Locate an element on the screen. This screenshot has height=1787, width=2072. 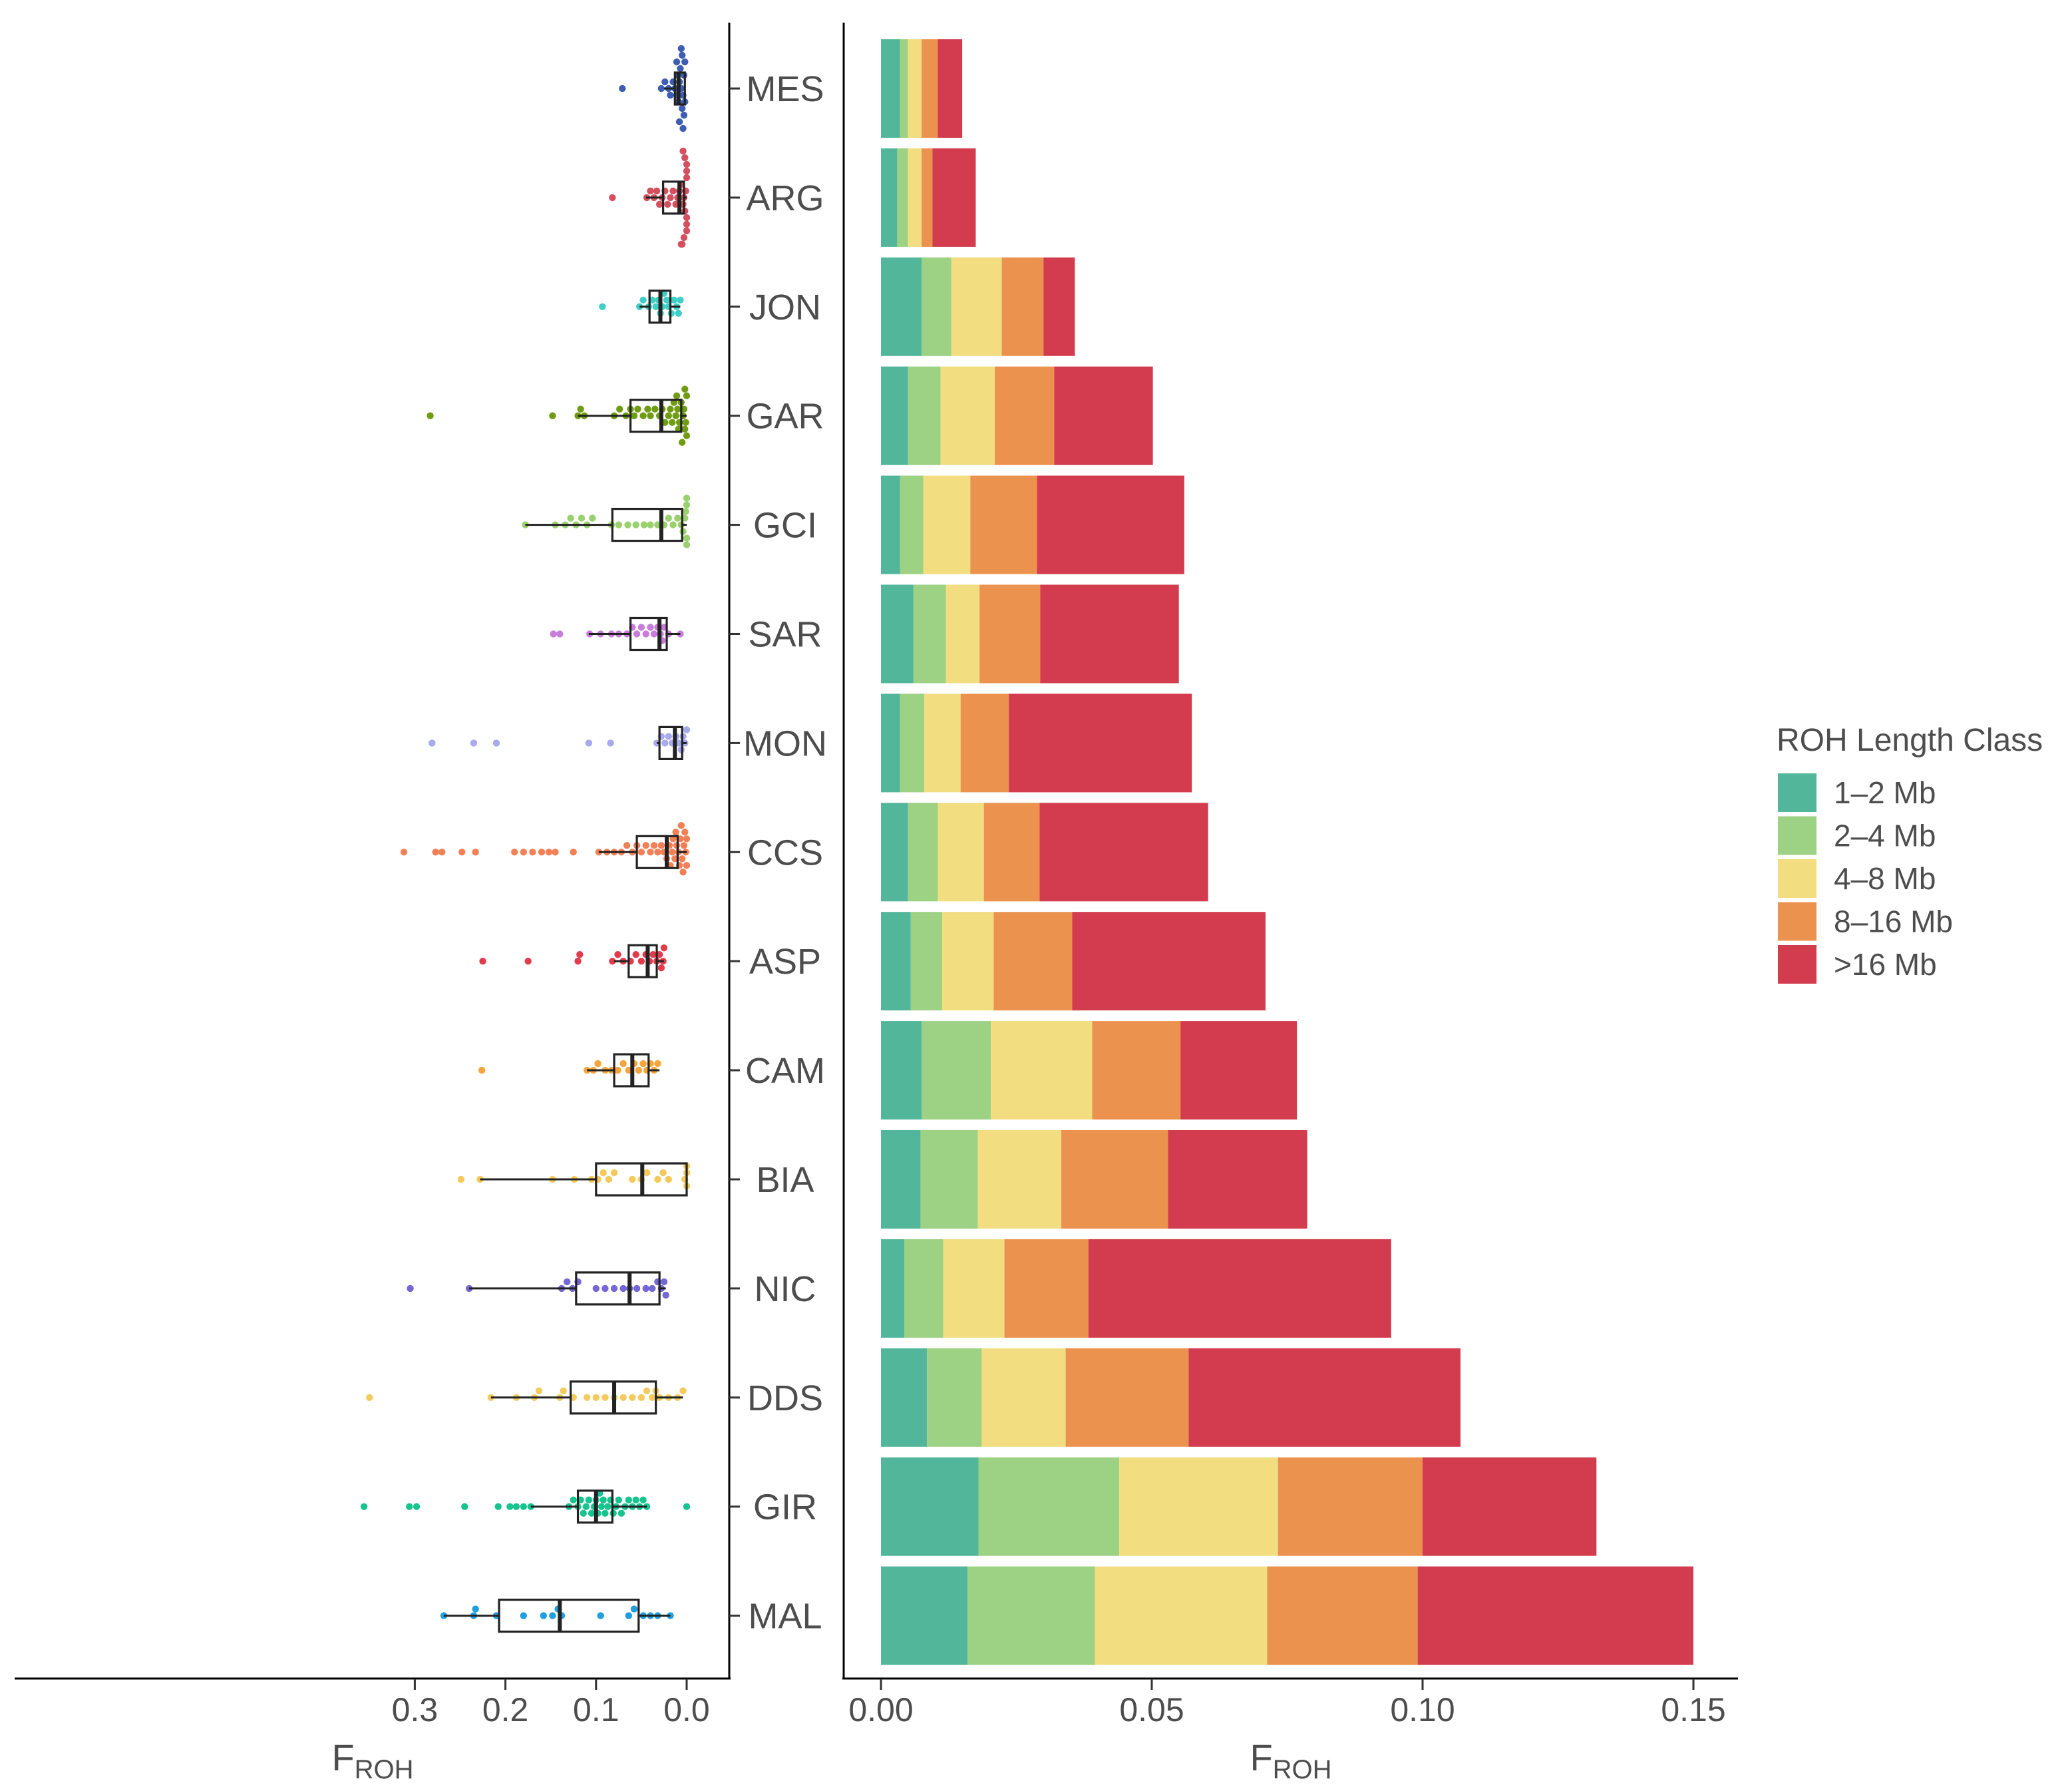
boxplot-ccs is located at coordinates (642, 852).